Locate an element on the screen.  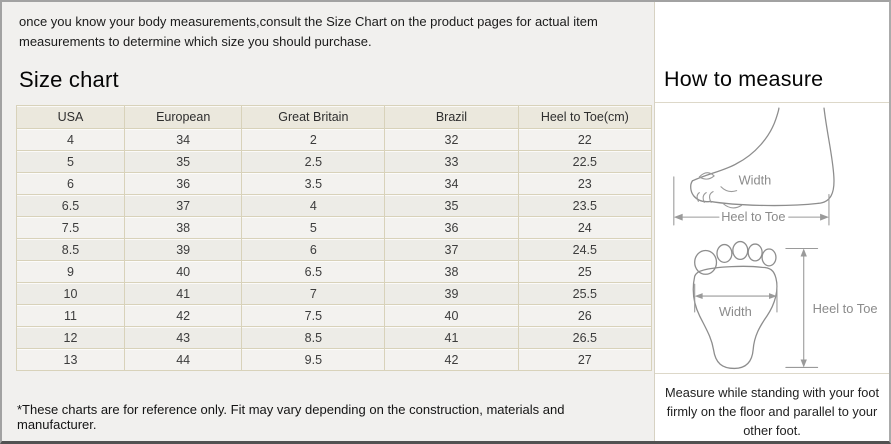
footprint-diagram: Width Heel to Toe is located at coordinates (772, 306).